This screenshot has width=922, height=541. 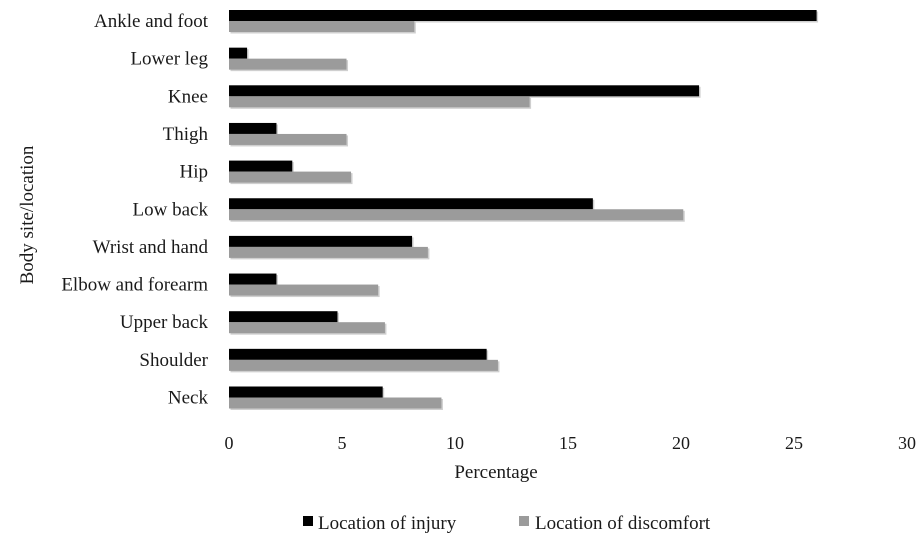 I want to click on legend-swatch-discomfort, so click(x=524, y=521).